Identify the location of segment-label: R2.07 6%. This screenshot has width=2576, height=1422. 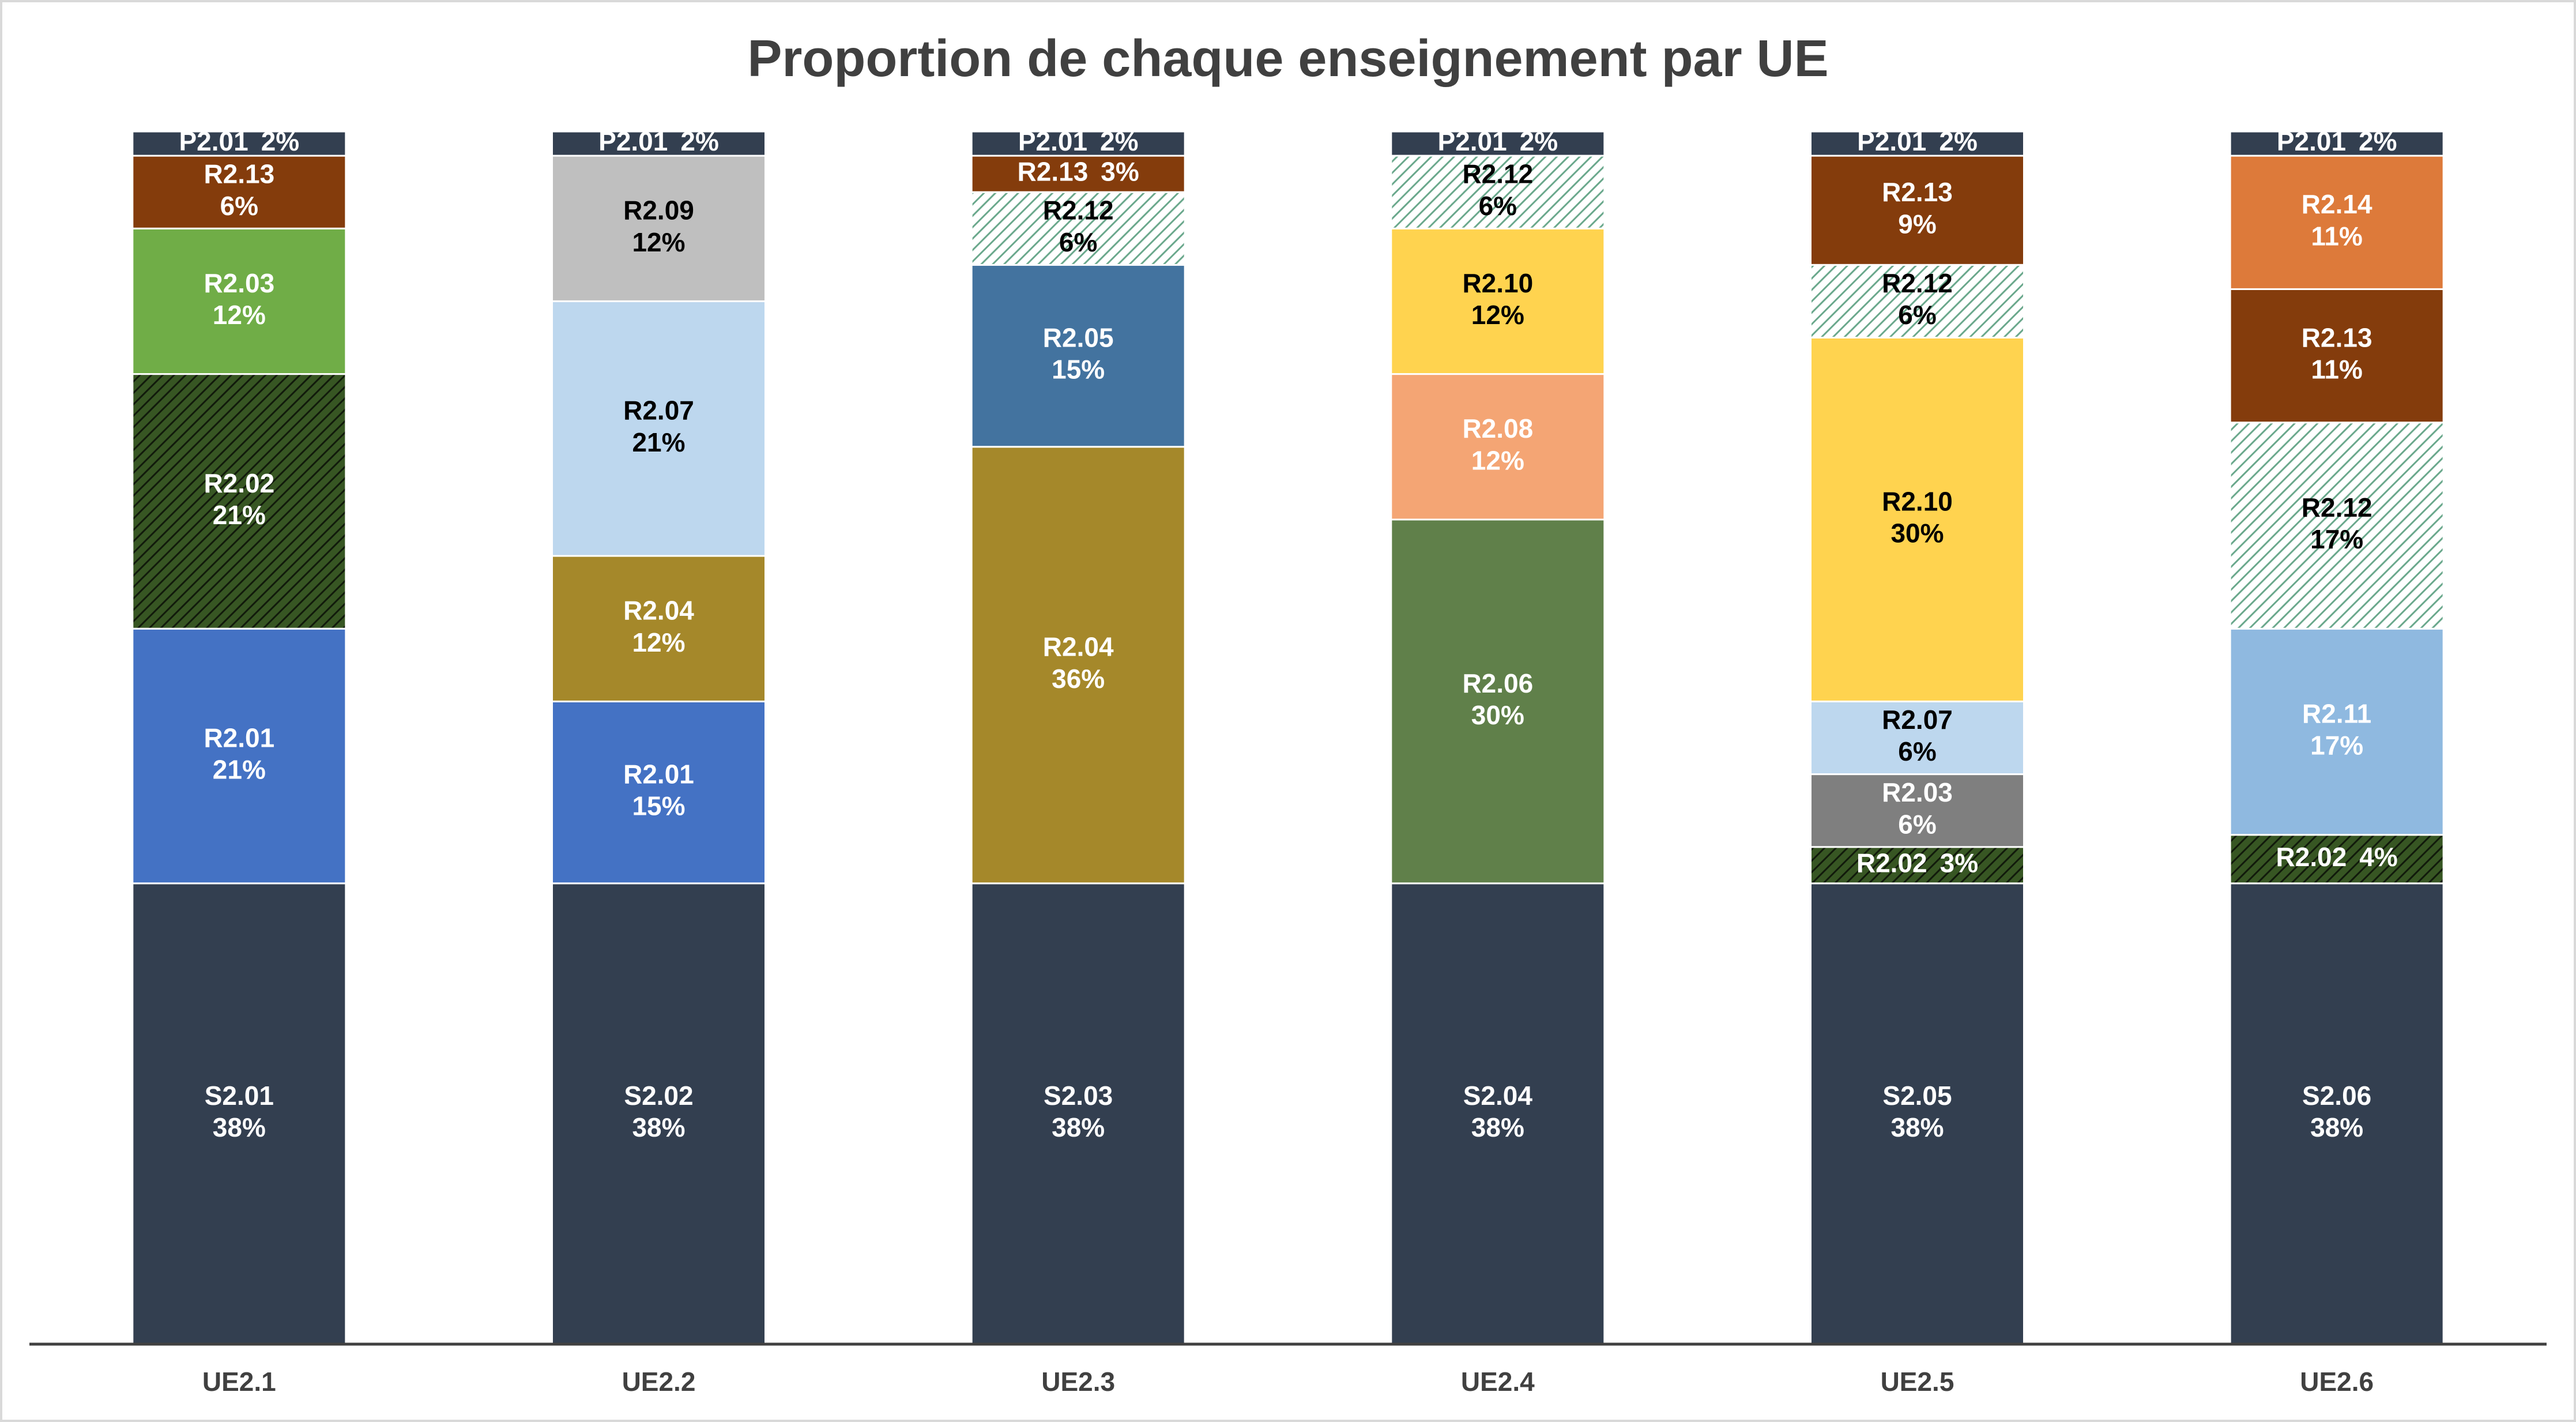
(1917, 735).